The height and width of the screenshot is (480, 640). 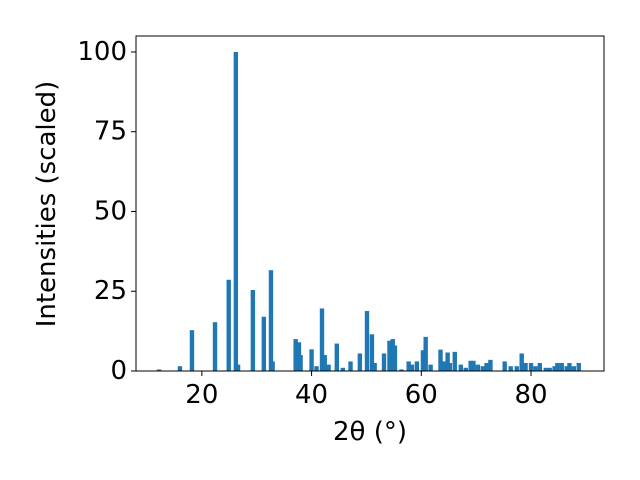 What do you see at coordinates (110, 291) in the screenshot?
I see `y-tick-label: 25` at bounding box center [110, 291].